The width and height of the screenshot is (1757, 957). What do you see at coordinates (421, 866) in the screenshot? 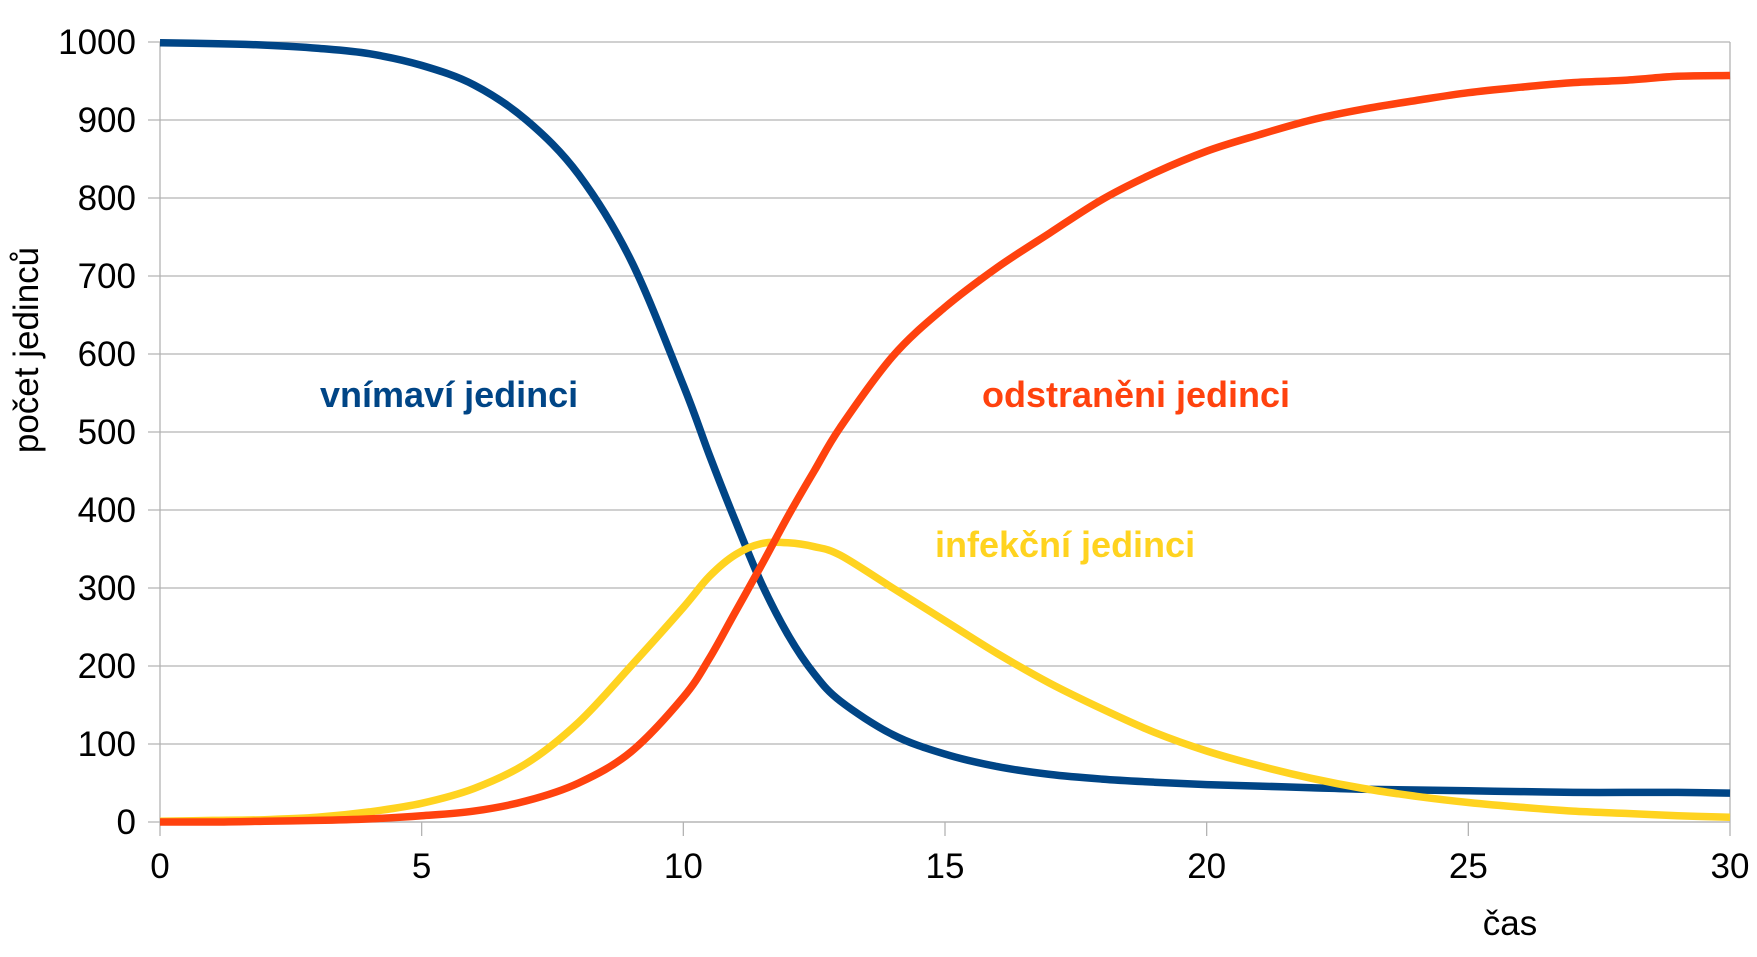
I see `x-tick-label-5: 5` at bounding box center [421, 866].